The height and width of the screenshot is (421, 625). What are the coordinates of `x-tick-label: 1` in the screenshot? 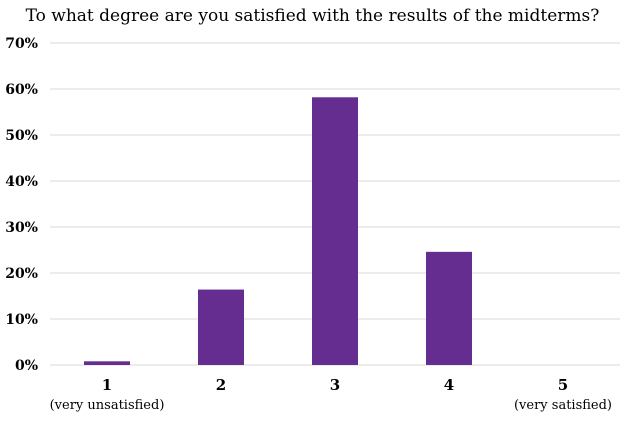 It's located at (107, 385).